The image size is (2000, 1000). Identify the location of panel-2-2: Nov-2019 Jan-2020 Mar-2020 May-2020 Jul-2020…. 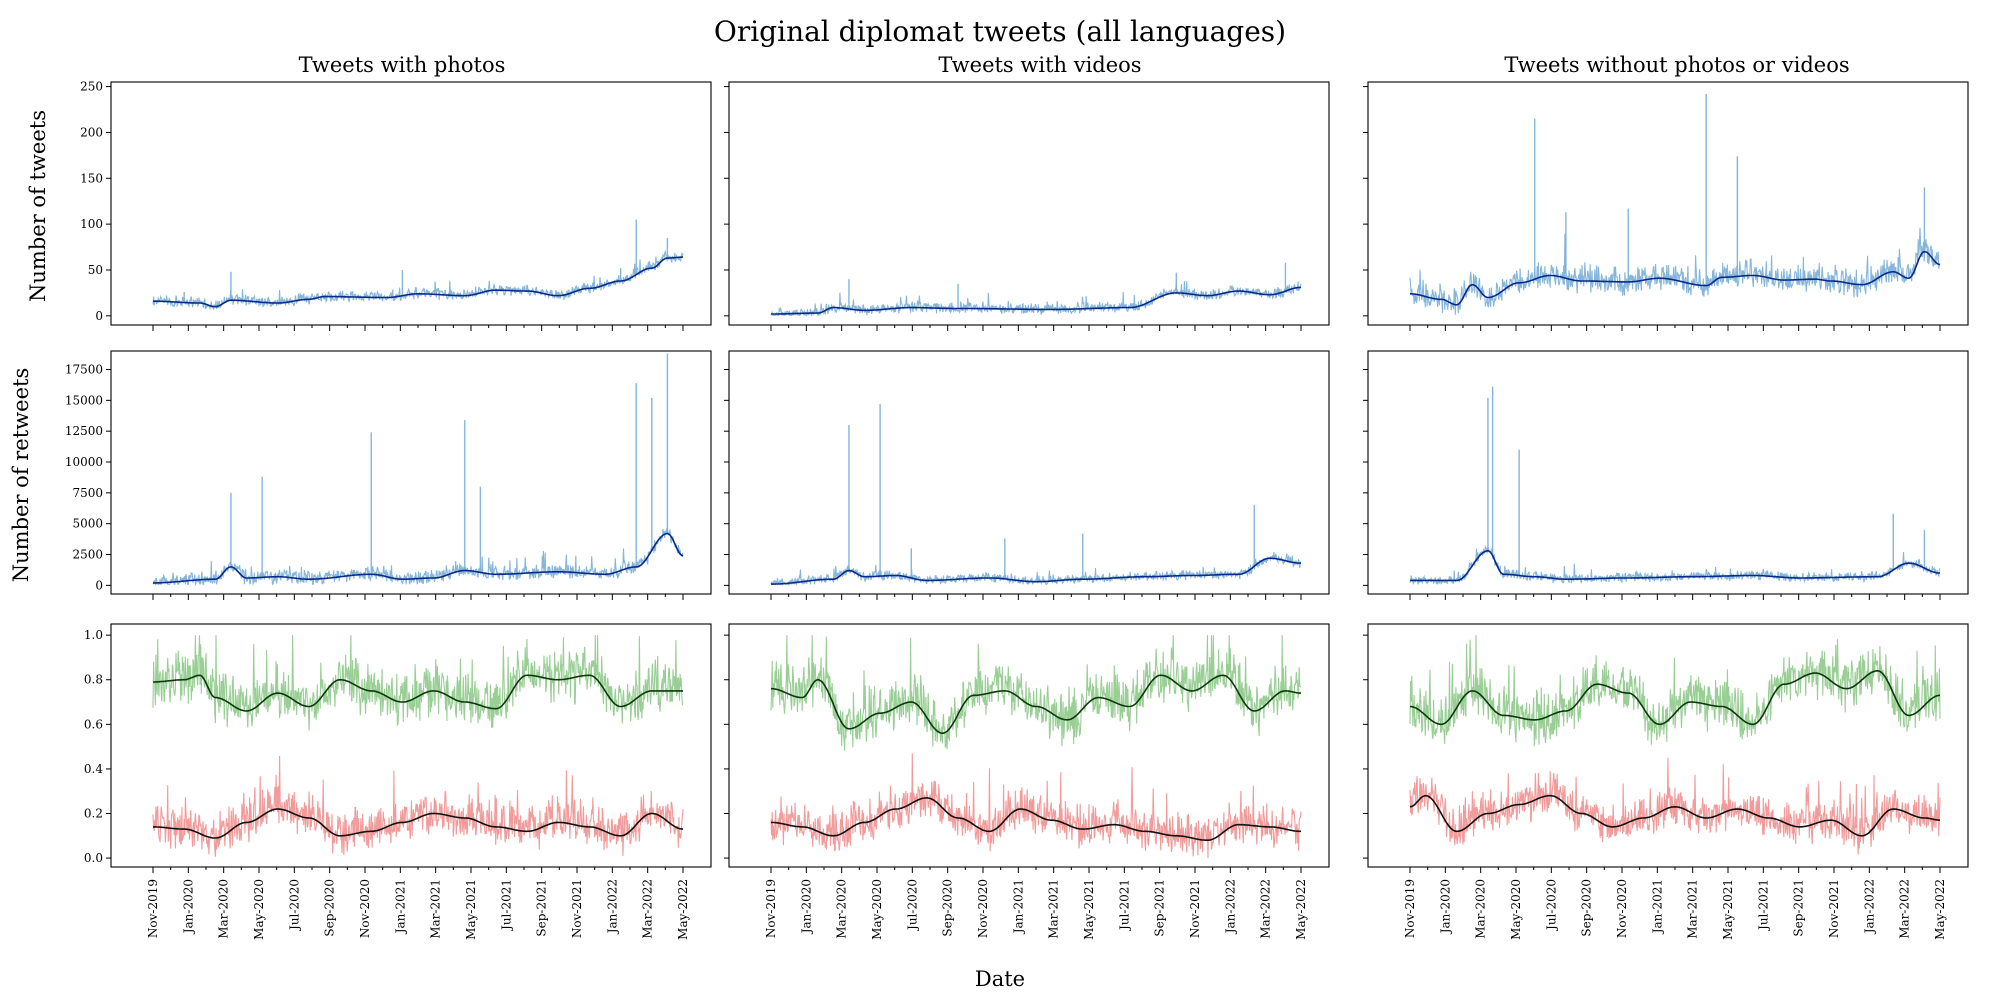
(1666, 781).